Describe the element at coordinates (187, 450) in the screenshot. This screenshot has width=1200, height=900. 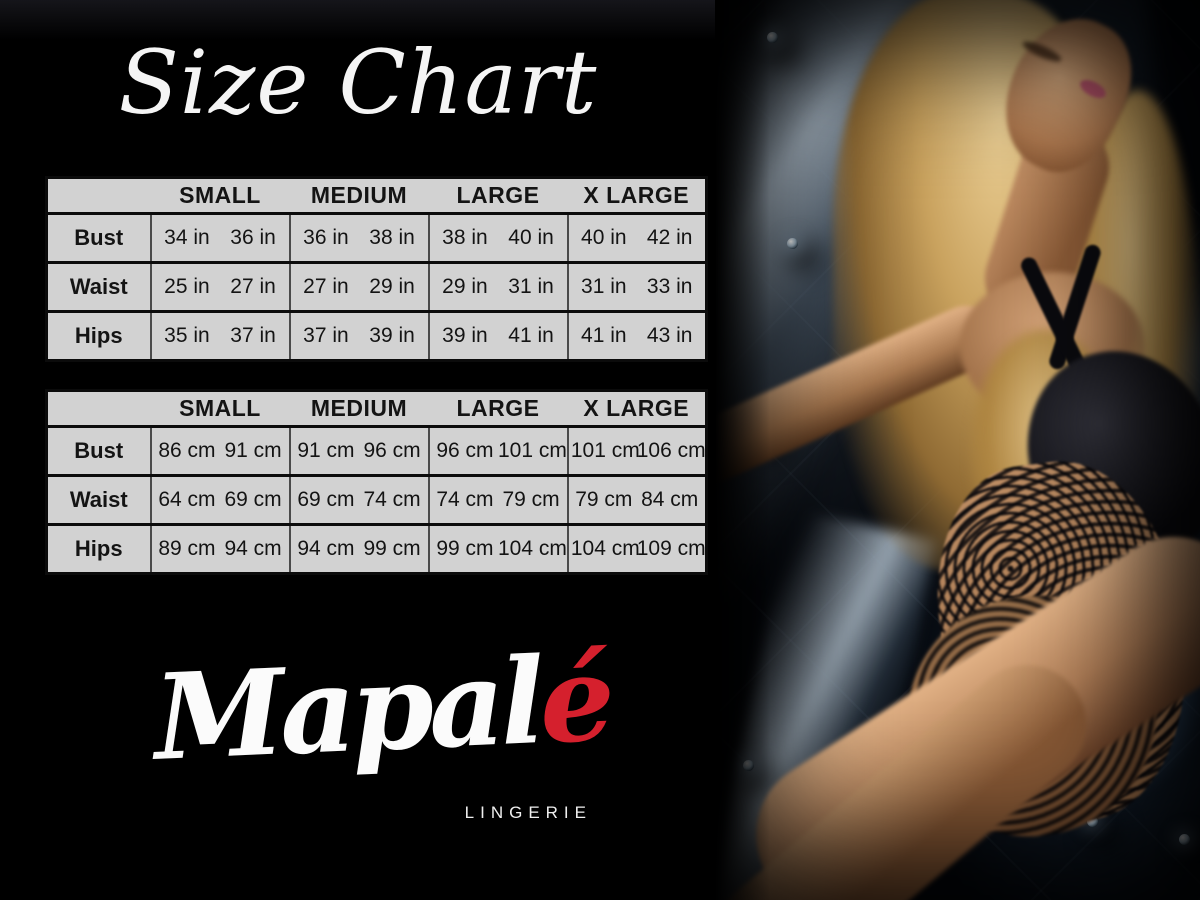
I see `size-value: 86 cm` at that location.